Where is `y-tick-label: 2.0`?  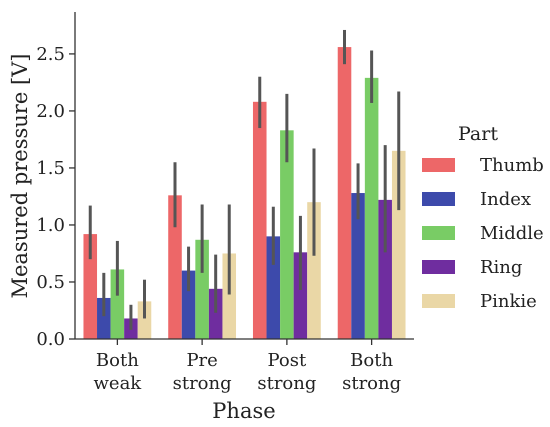 y-tick-label: 2.0 is located at coordinates (50, 111).